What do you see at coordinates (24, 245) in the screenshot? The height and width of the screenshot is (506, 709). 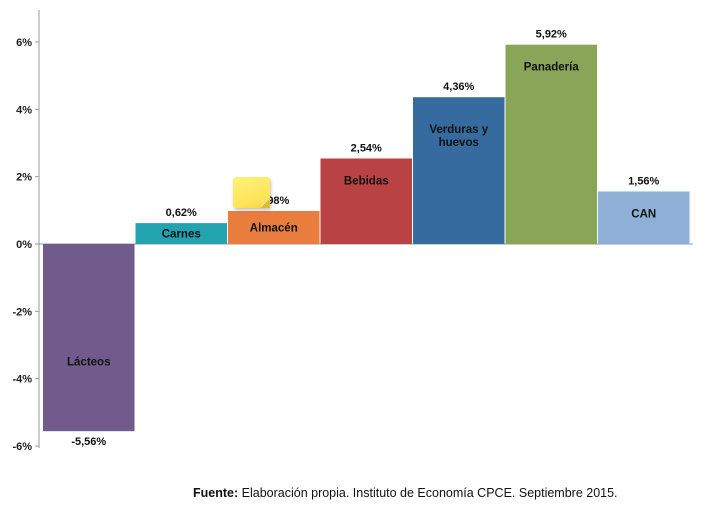 I see `y-tick-label: 0%` at bounding box center [24, 245].